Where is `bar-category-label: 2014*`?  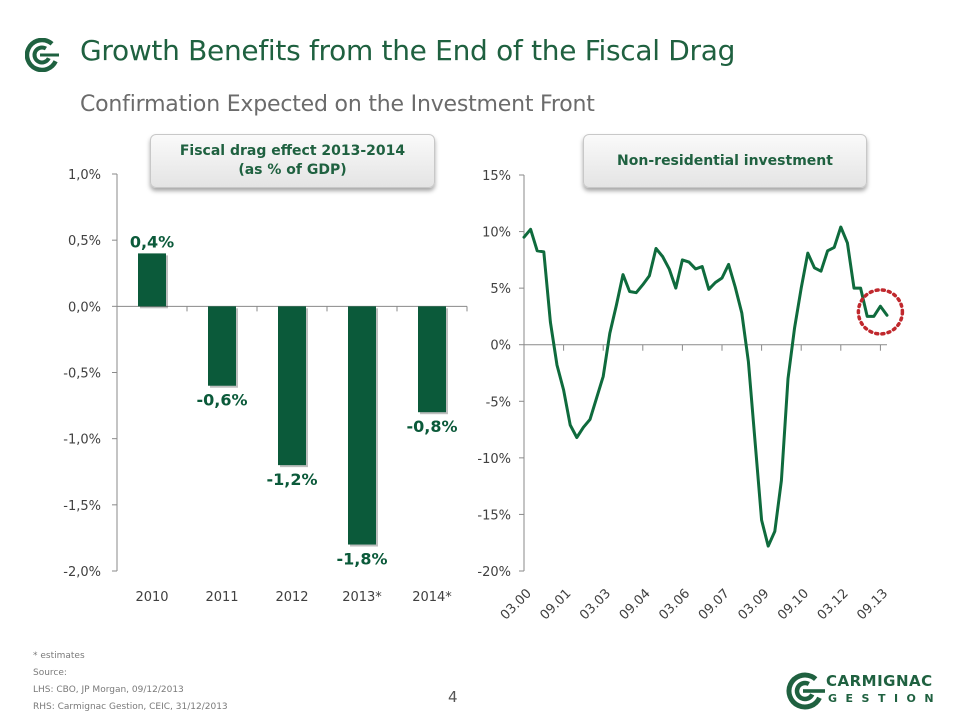
bar-category-label: 2014* is located at coordinates (432, 597).